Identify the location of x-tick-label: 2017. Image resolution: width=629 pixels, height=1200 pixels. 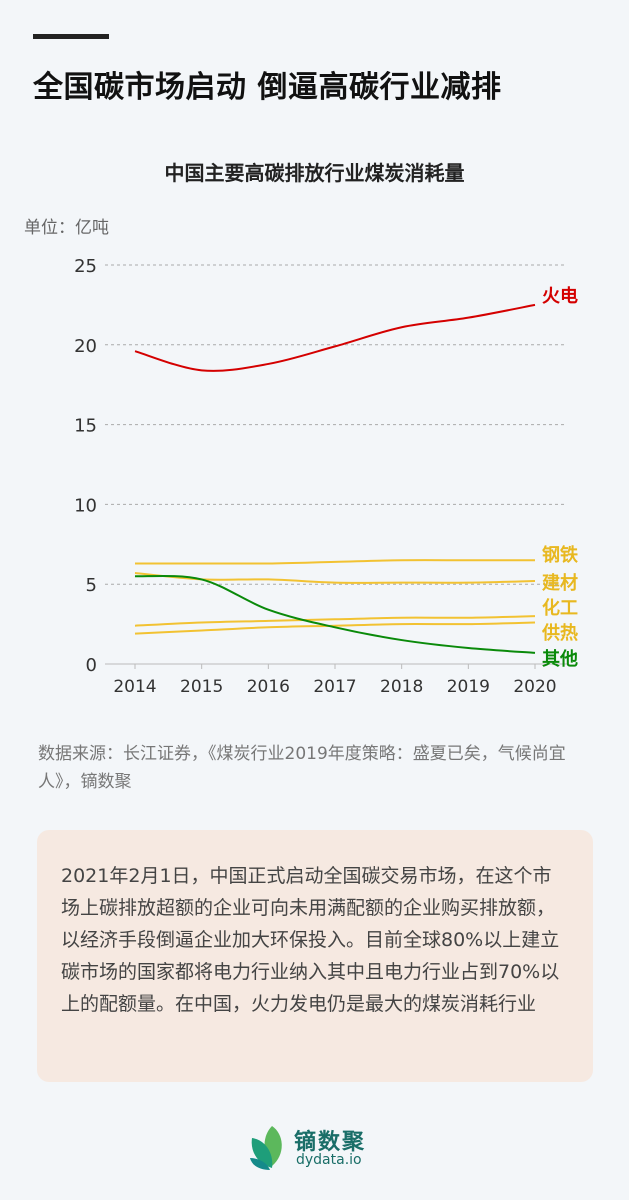
(334, 687).